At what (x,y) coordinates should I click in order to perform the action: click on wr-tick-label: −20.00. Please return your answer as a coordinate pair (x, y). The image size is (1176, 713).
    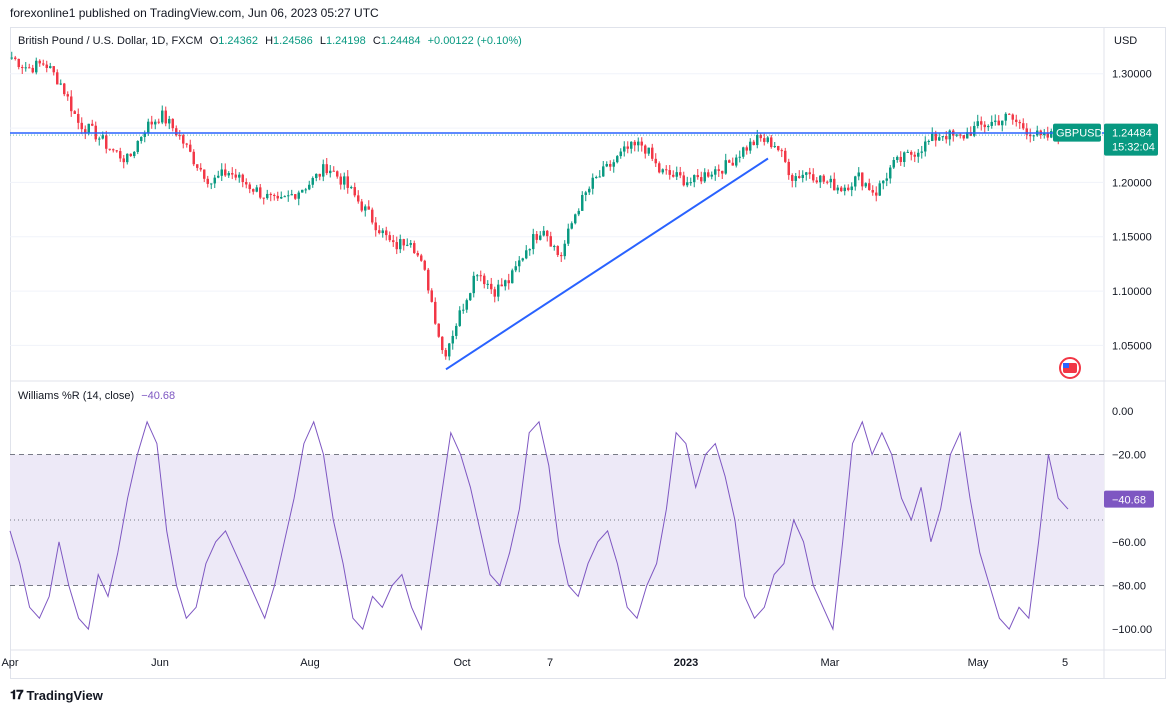
    Looking at the image, I should click on (1129, 456).